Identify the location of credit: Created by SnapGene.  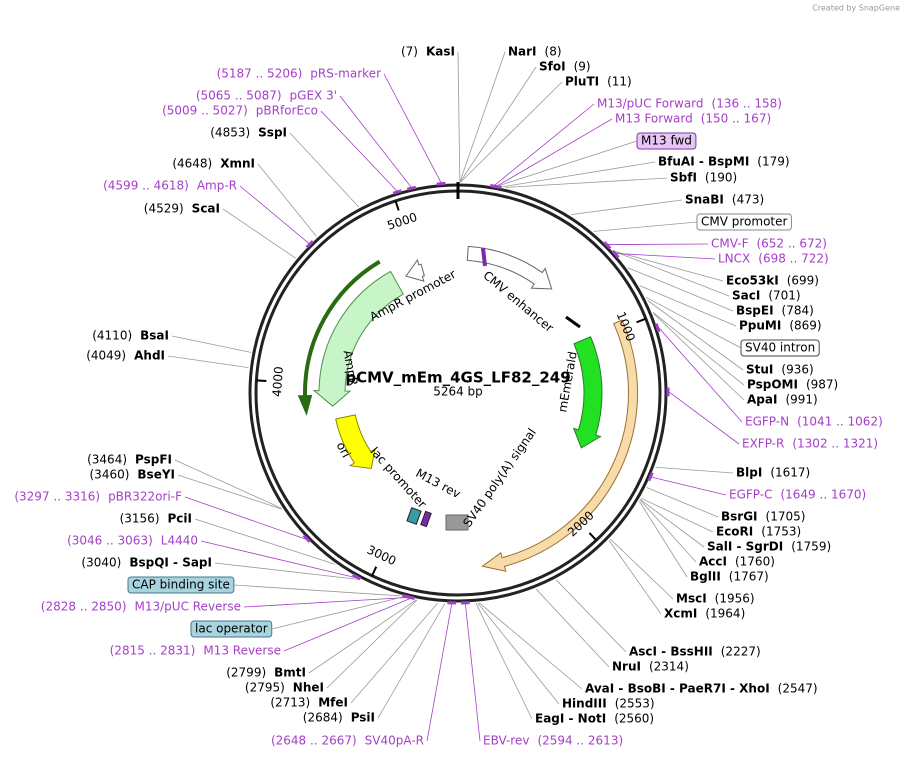
(856, 8).